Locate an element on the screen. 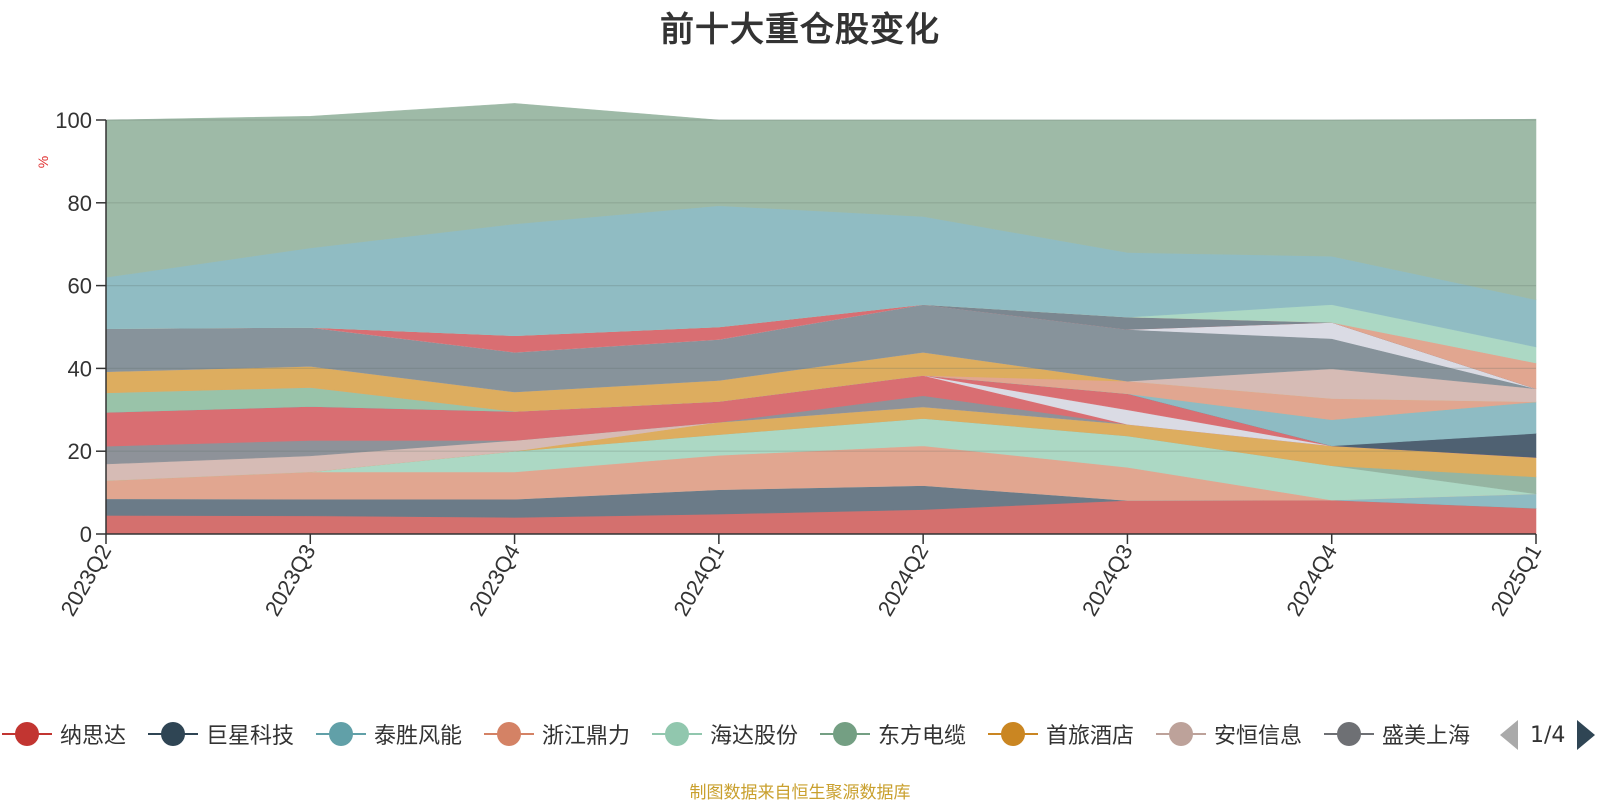  legend-item: 安恒信息 is located at coordinates (1229, 734).